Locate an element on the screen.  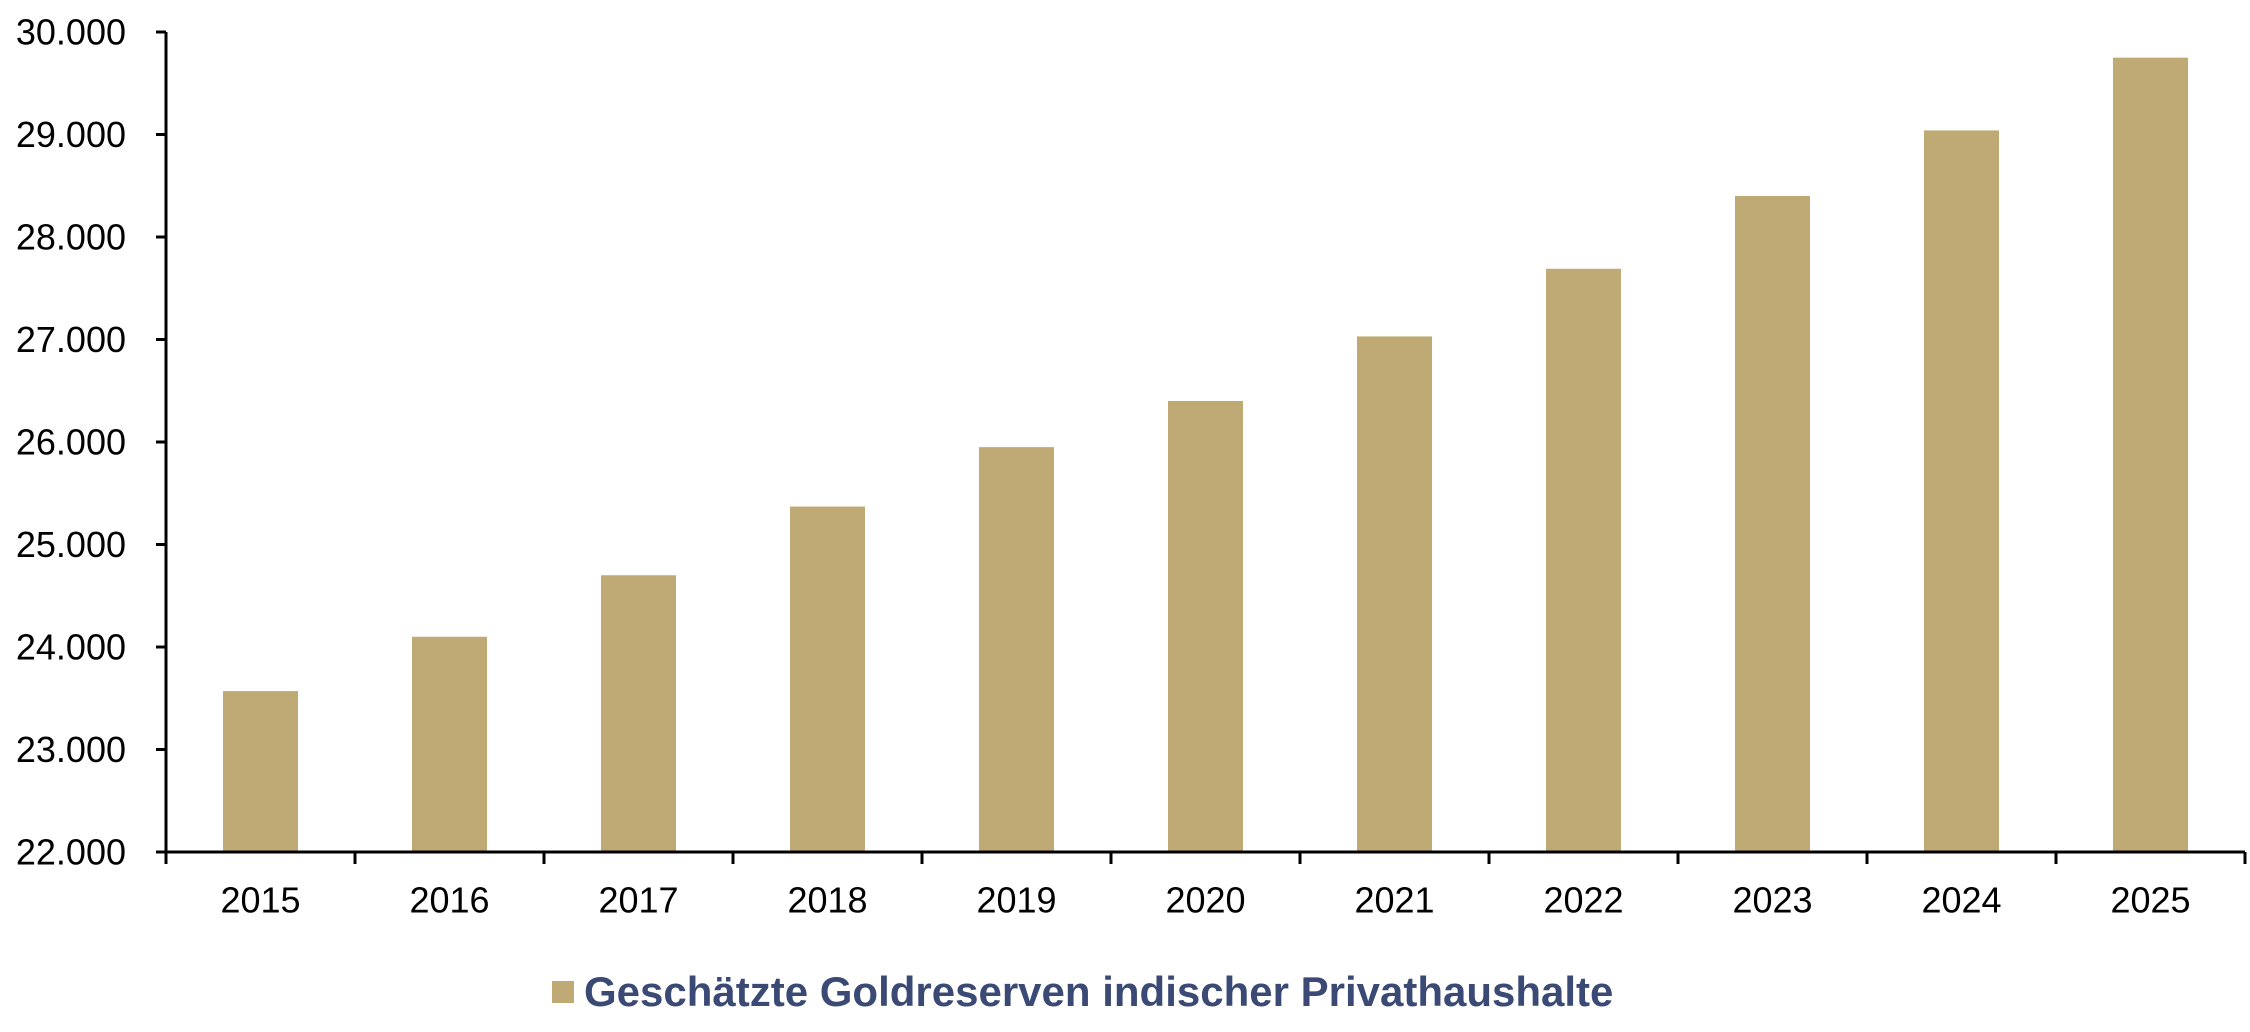
y-tick-label: 24.000 is located at coordinates (71, 647).